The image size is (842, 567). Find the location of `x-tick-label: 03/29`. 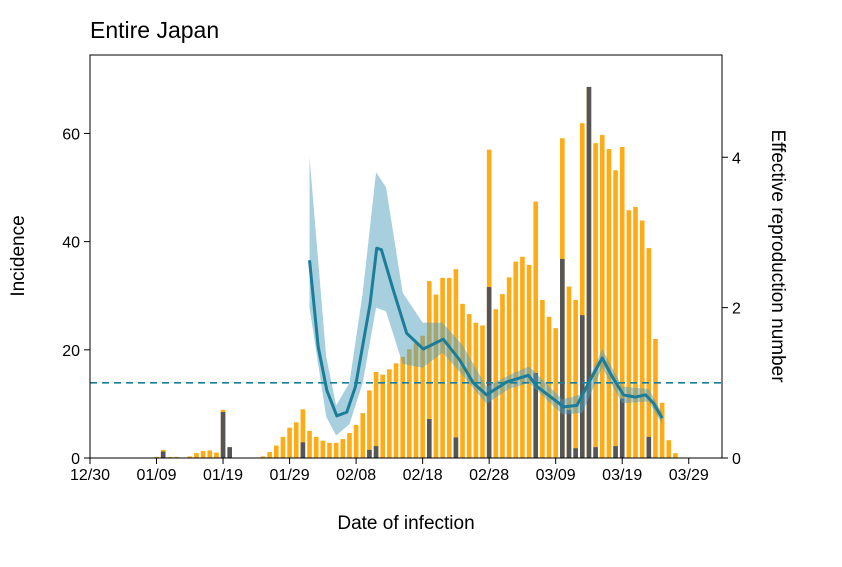

x-tick-label: 03/29 is located at coordinates (689, 475).